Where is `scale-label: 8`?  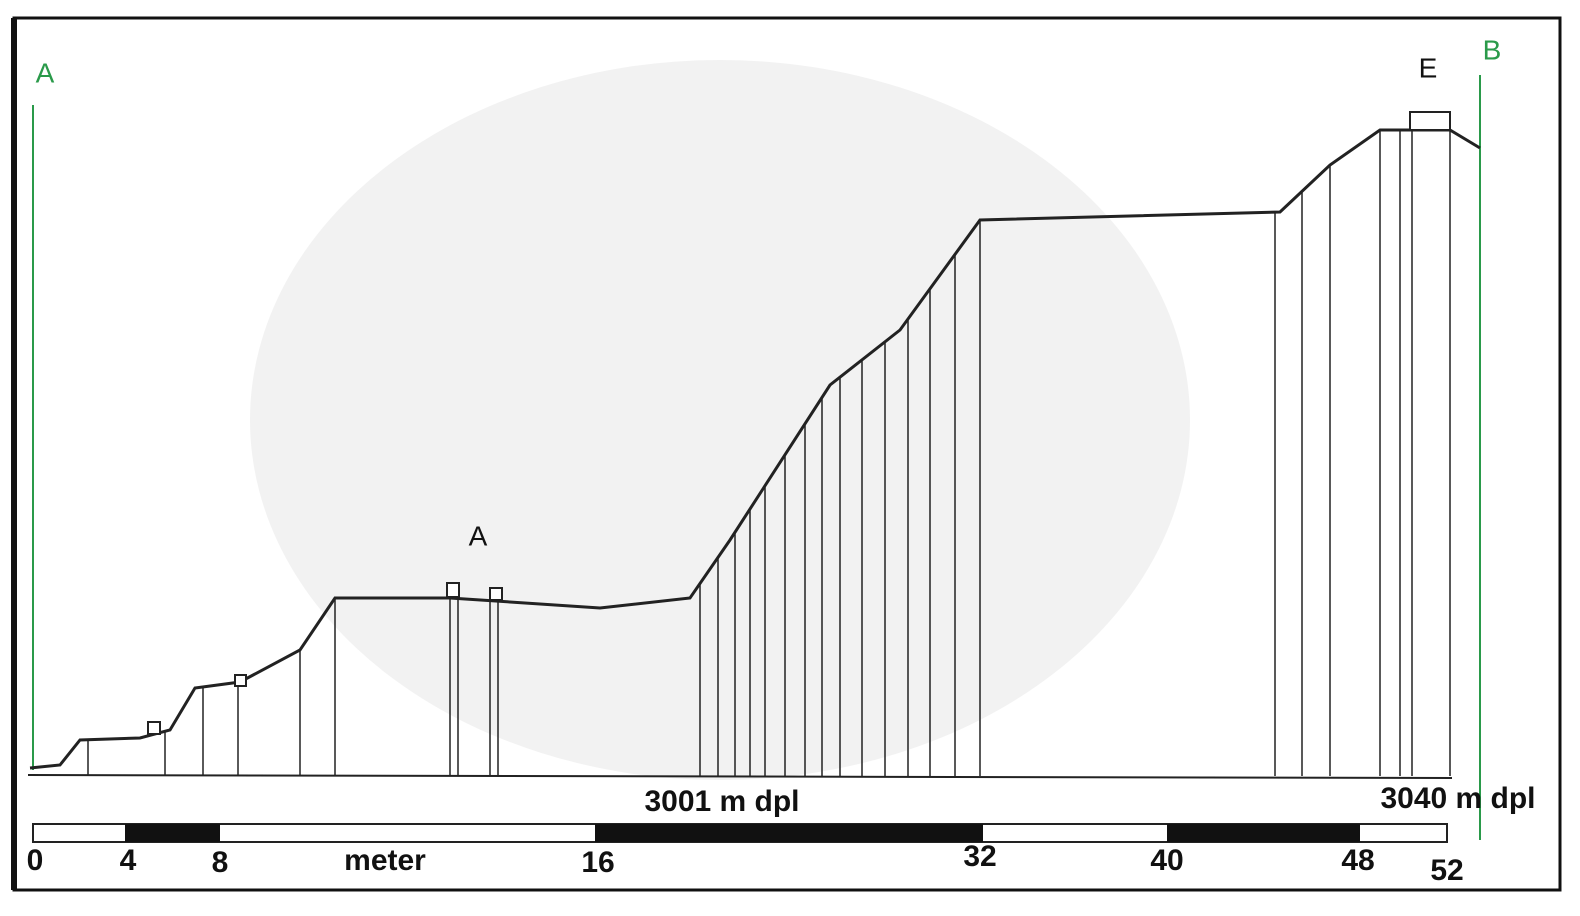
scale-label: 8 is located at coordinates (220, 862).